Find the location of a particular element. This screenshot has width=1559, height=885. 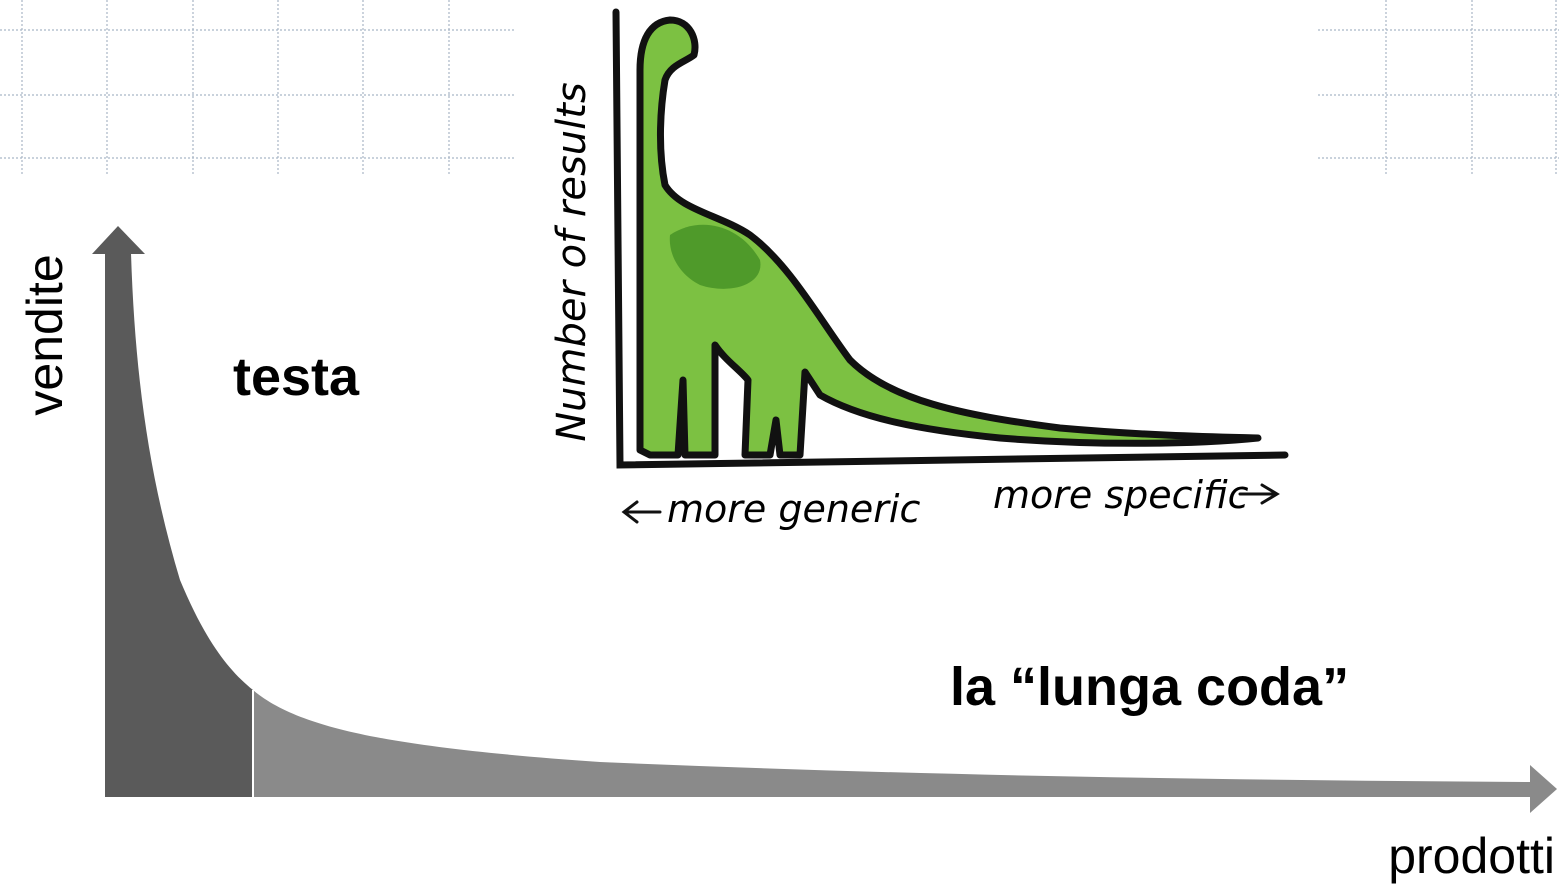

head-label: testa is located at coordinates (296, 377).